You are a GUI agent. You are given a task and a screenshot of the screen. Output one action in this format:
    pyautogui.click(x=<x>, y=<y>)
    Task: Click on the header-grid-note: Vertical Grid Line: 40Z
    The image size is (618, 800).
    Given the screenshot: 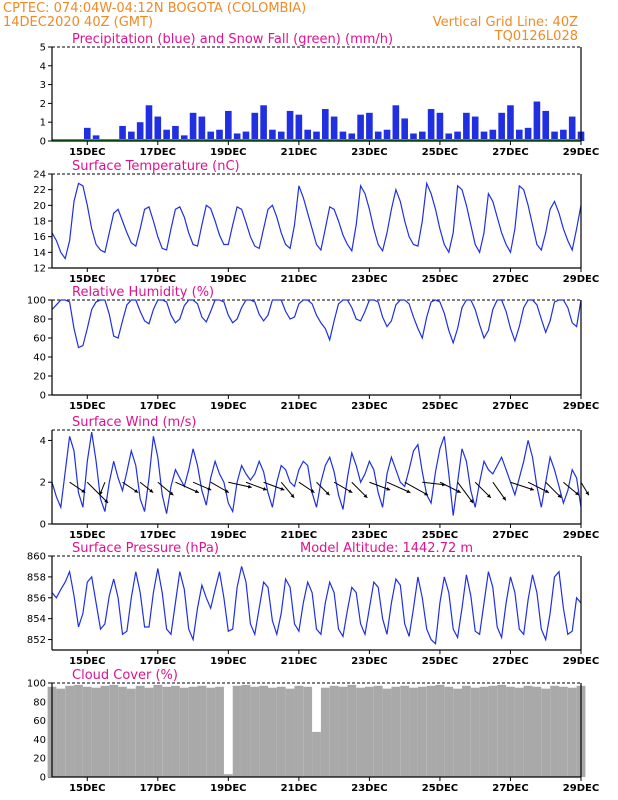 What is the action you would take?
    pyautogui.click(x=505, y=22)
    